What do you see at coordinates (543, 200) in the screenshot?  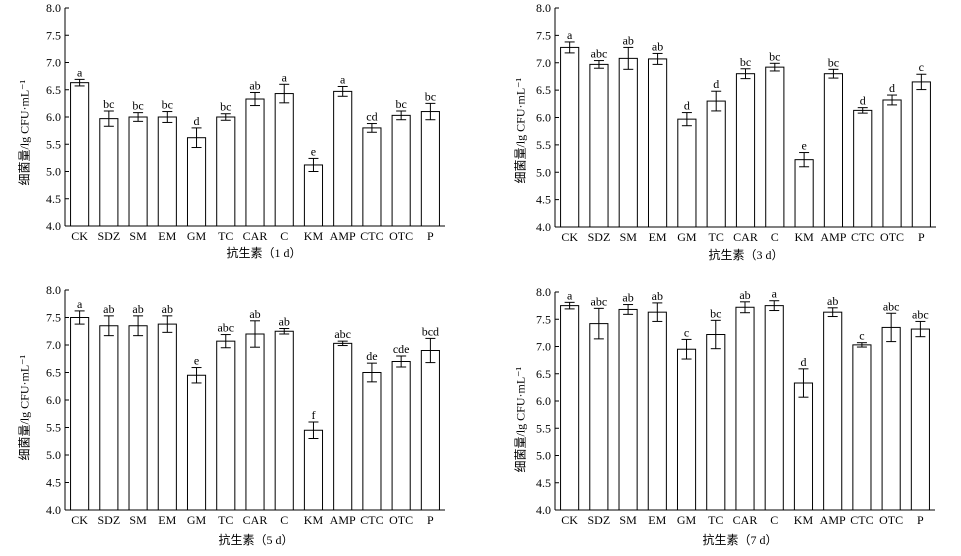 I see `y-tick-label: 4.5` at bounding box center [543, 200].